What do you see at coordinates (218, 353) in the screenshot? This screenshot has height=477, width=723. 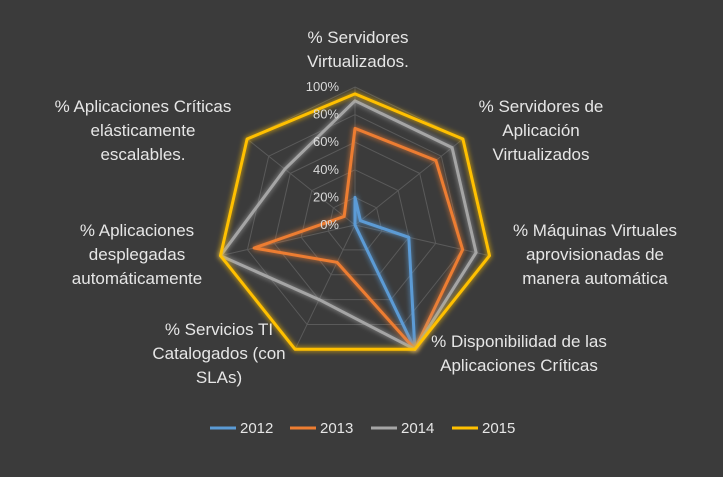 I see `axis-label-4: % Servicios TI Catalogados (con SLAs)` at bounding box center [218, 353].